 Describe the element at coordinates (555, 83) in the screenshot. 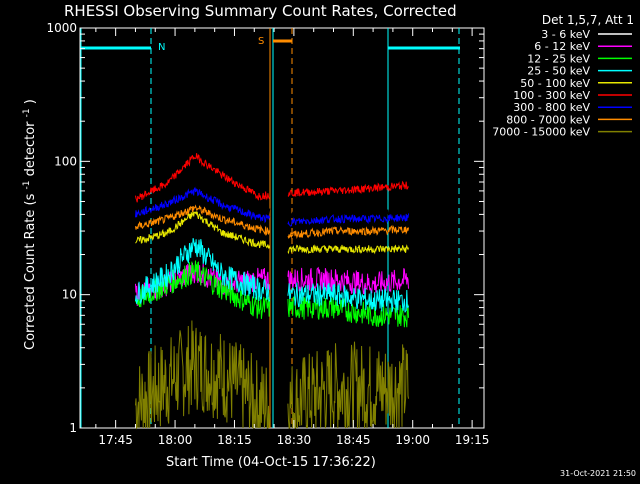

I see `legend-label-4: 50 - 100 keV` at that location.